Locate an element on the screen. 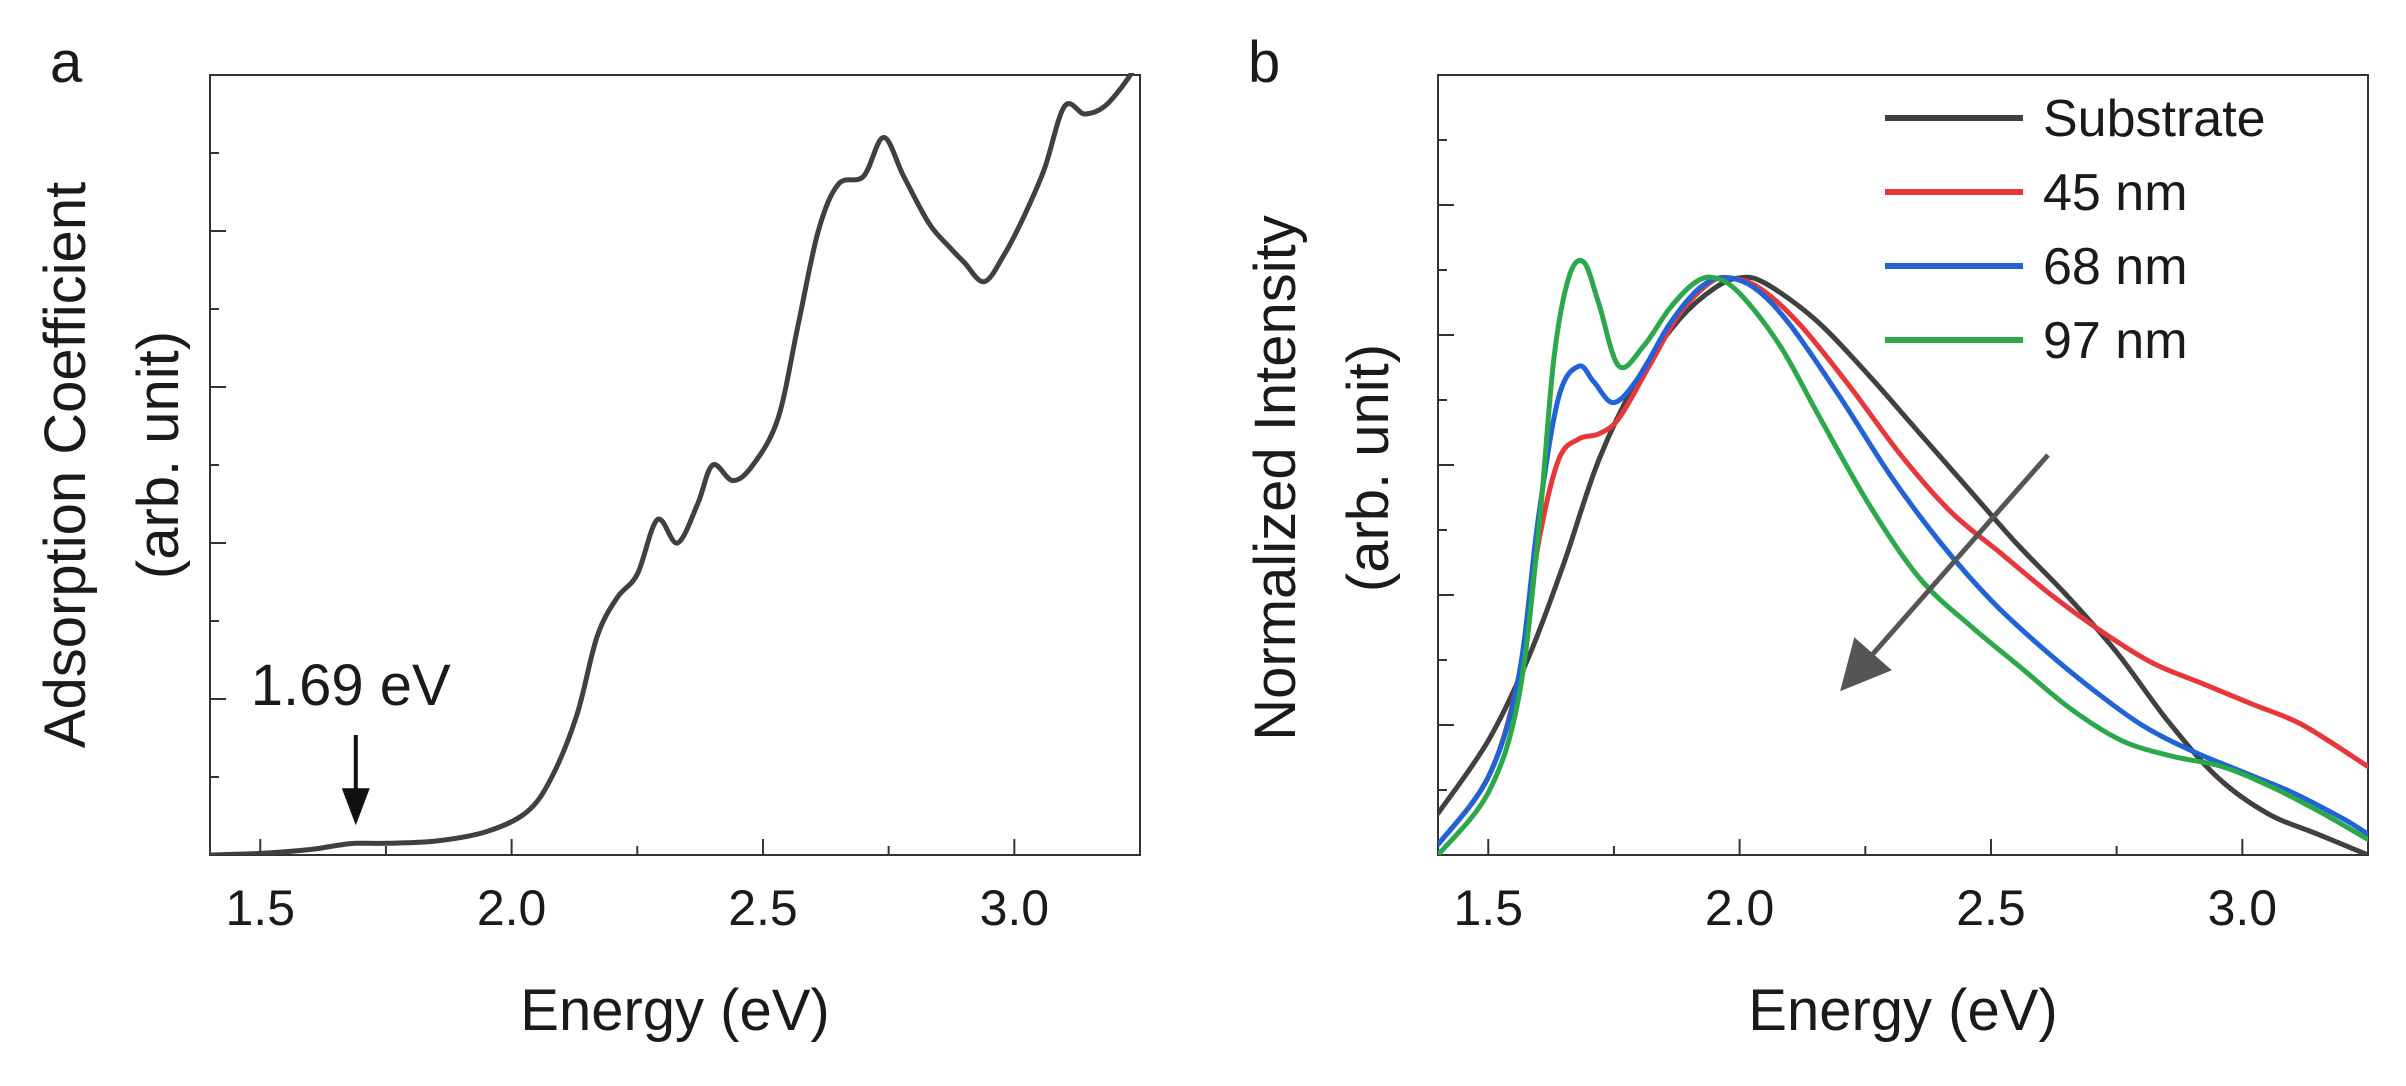  legend-label-68-nm: 68 nm is located at coordinates (2115, 267).